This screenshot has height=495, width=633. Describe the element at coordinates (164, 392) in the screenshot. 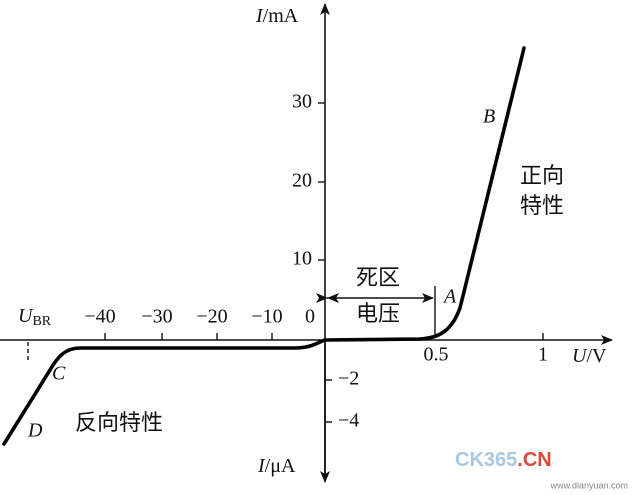

I see `reverse-curve` at that location.